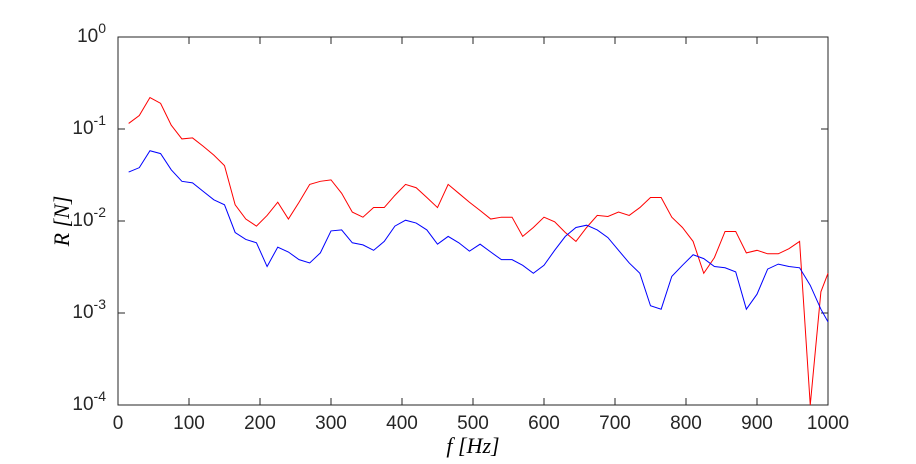 The height and width of the screenshot is (464, 916). I want to click on x-tick-label: 200, so click(260, 423).